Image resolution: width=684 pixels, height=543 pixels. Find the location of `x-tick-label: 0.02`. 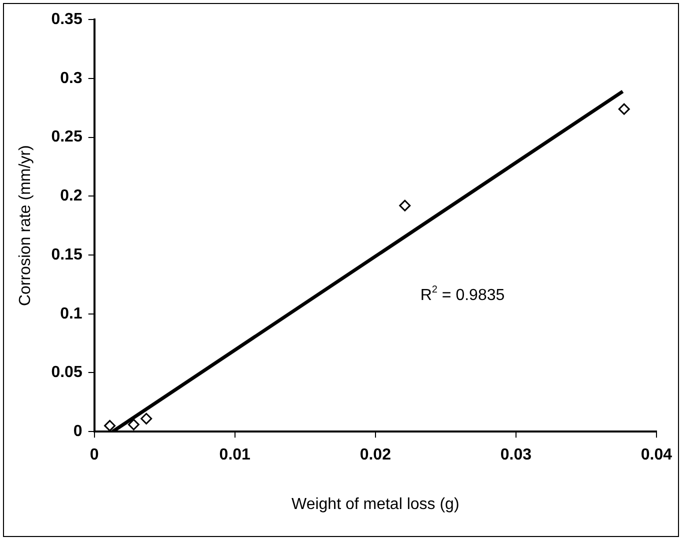

x-tick-label: 0.02 is located at coordinates (376, 455).